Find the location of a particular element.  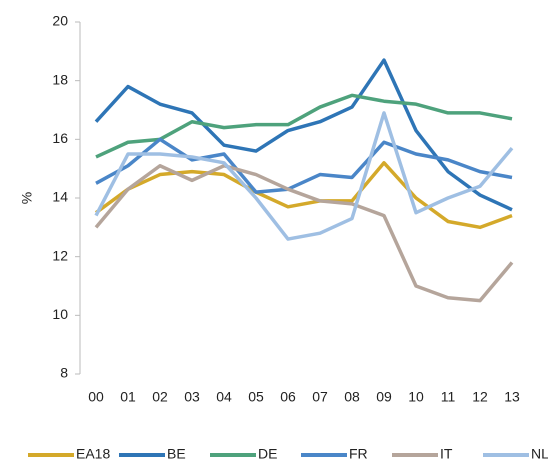

x-tick-label: 05 is located at coordinates (256, 397).